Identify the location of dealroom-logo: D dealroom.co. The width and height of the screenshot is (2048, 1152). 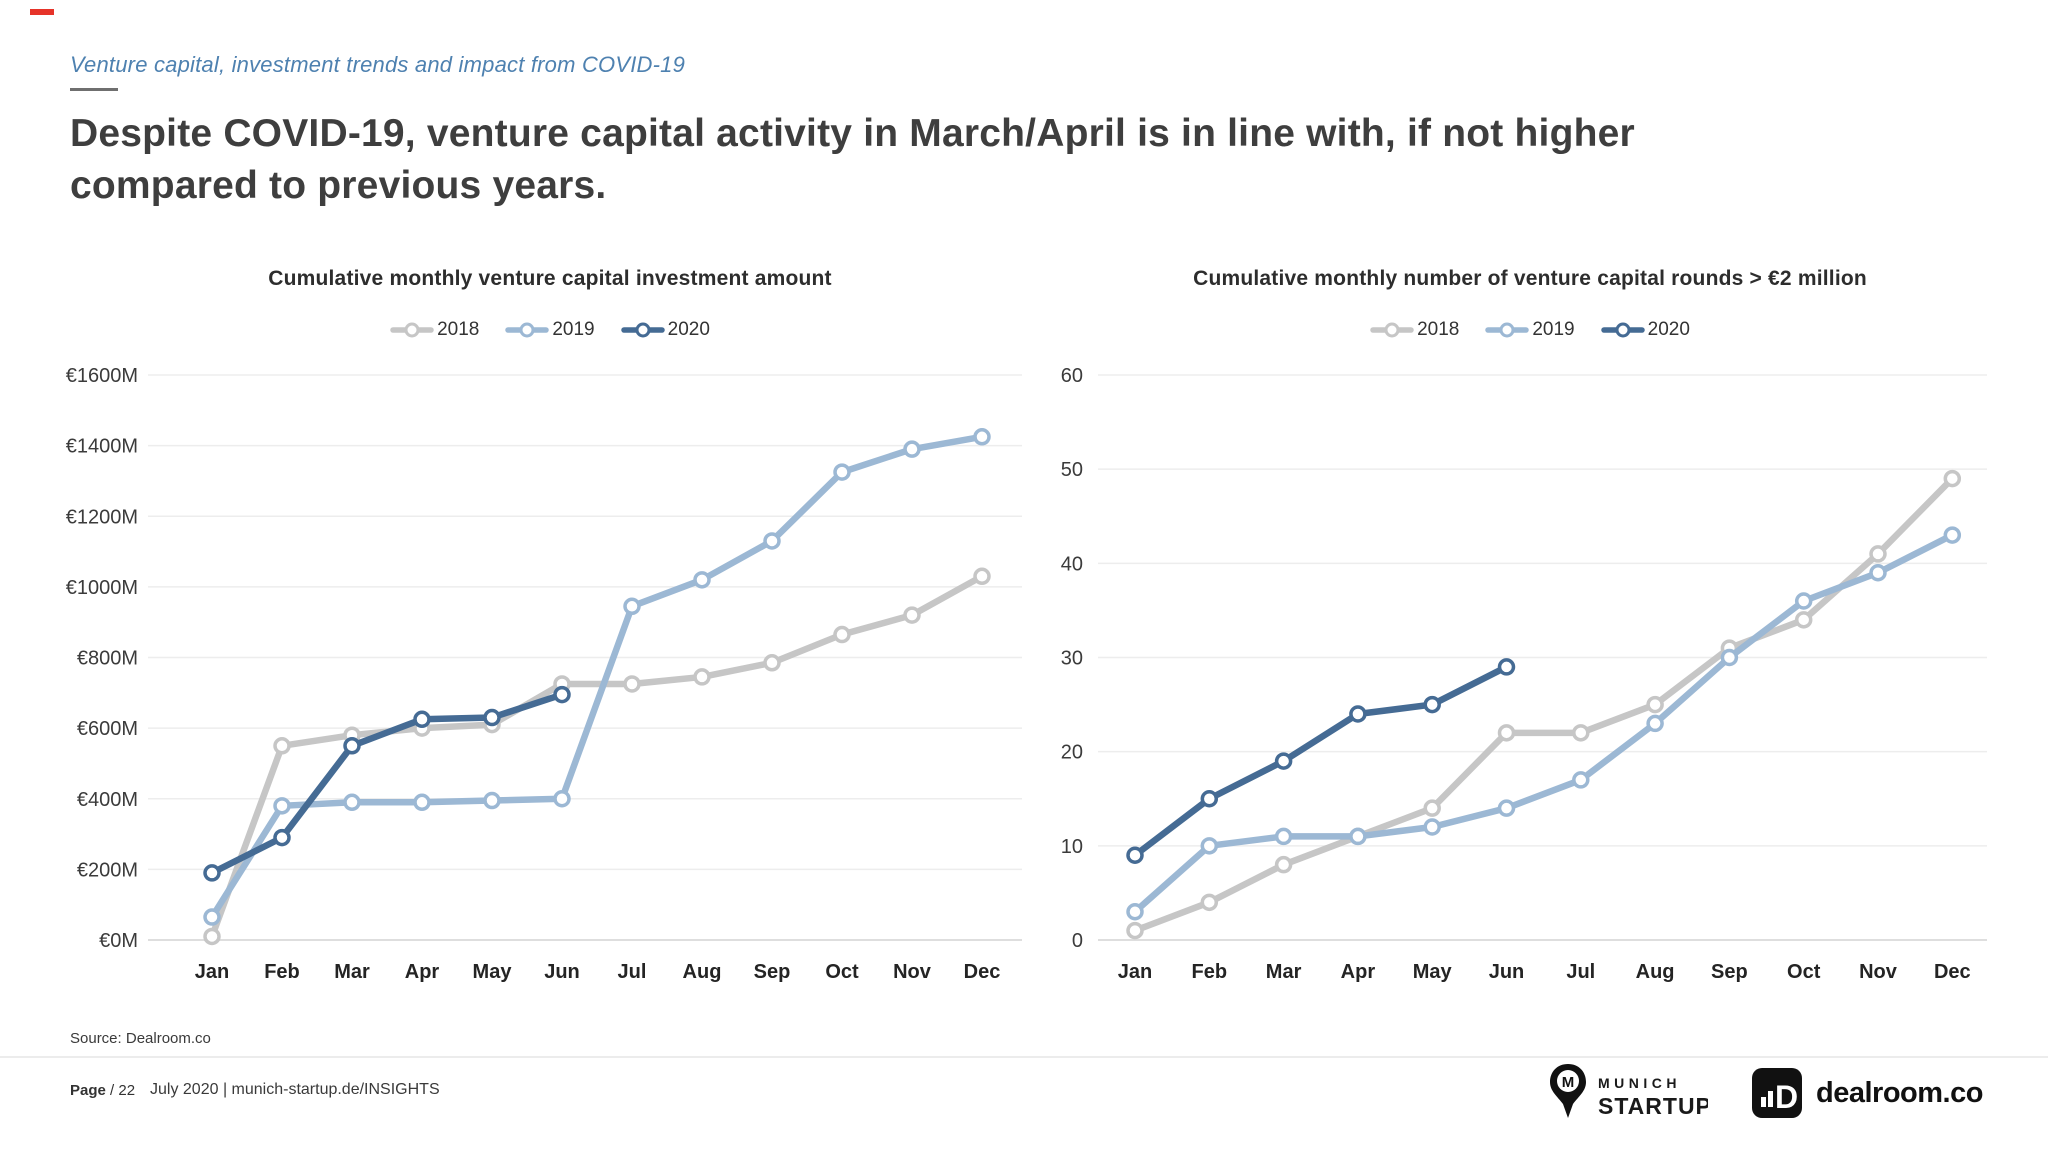
(1867, 1093).